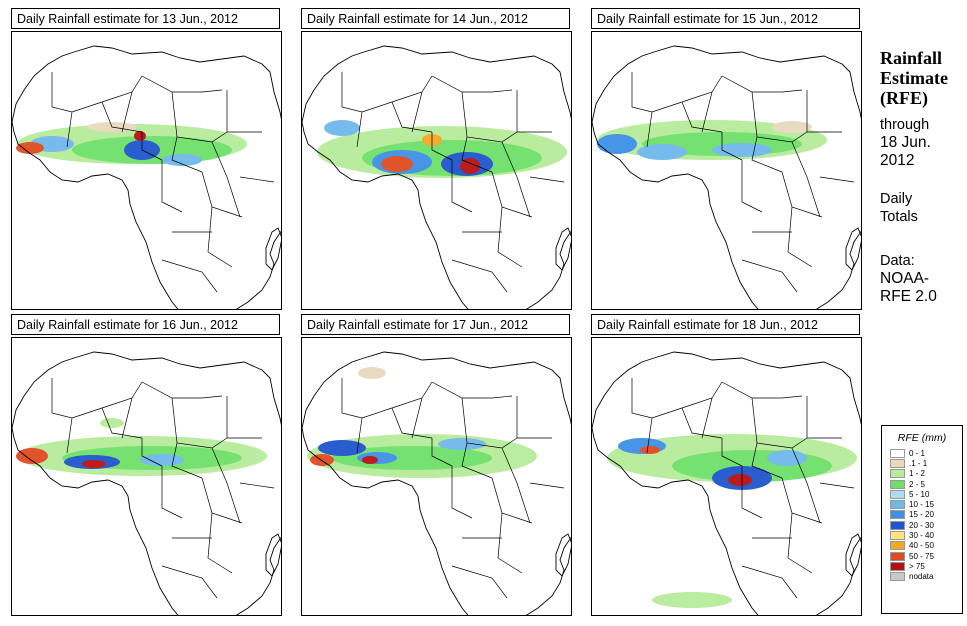 This screenshot has width=967, height=626. I want to click on legend-label: 0 - 1, so click(917, 453).